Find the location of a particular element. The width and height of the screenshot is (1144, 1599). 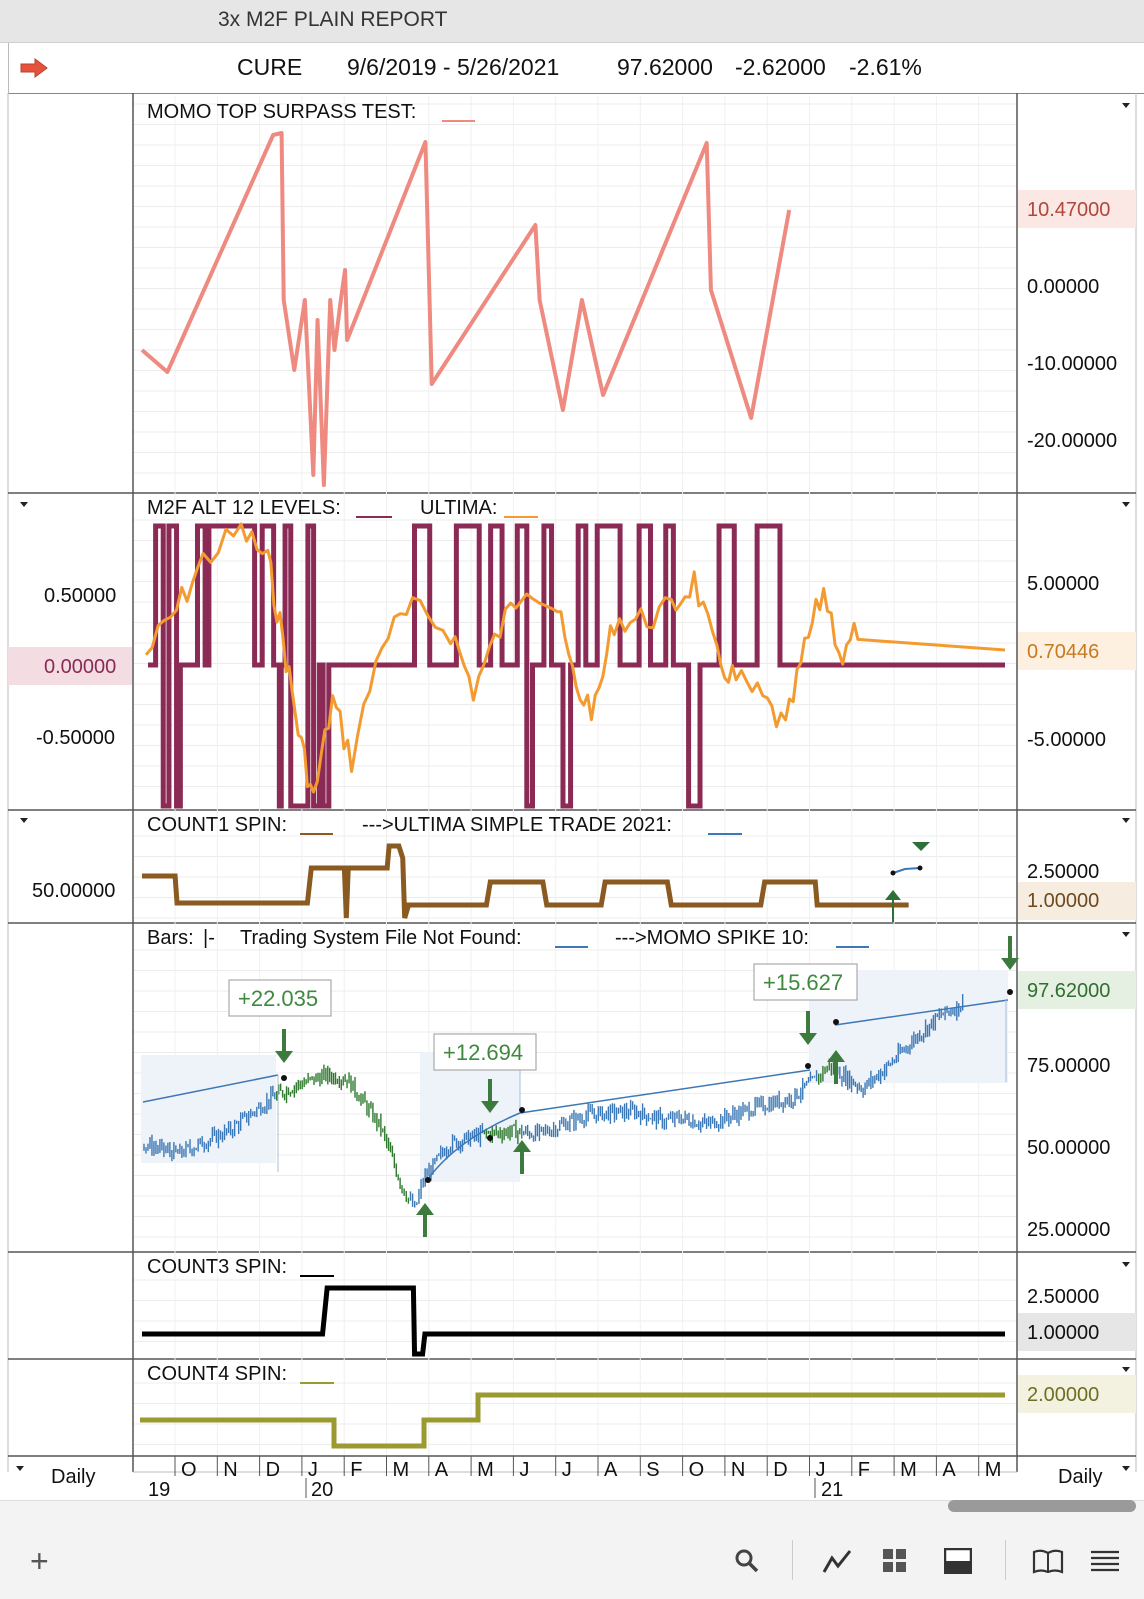

price-bars is located at coordinates (553, 1101).